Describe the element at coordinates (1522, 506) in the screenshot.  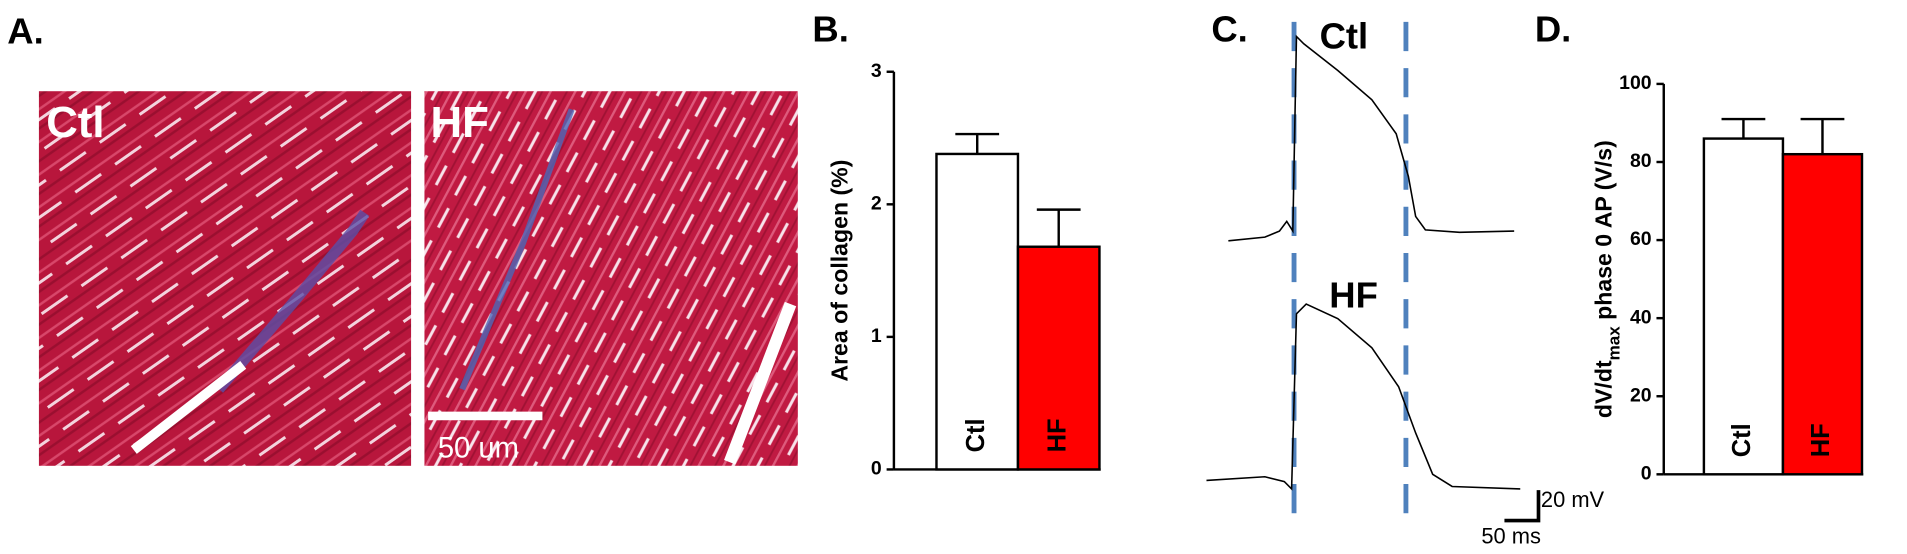
I see `scale-bar` at that location.